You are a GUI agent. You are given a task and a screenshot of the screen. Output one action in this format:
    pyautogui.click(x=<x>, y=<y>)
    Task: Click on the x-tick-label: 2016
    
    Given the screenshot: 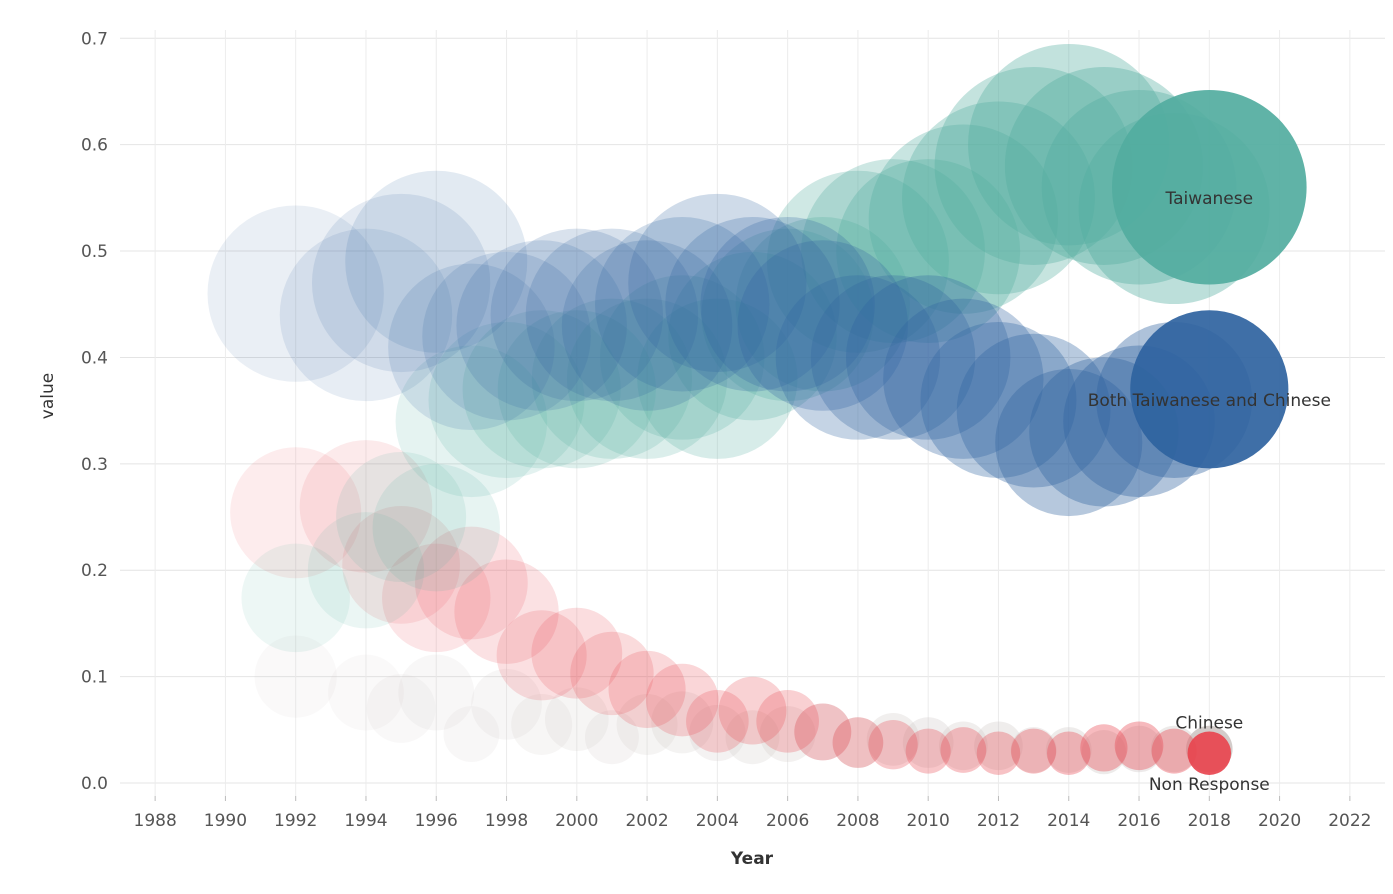 What is the action you would take?
    pyautogui.click(x=1138, y=821)
    